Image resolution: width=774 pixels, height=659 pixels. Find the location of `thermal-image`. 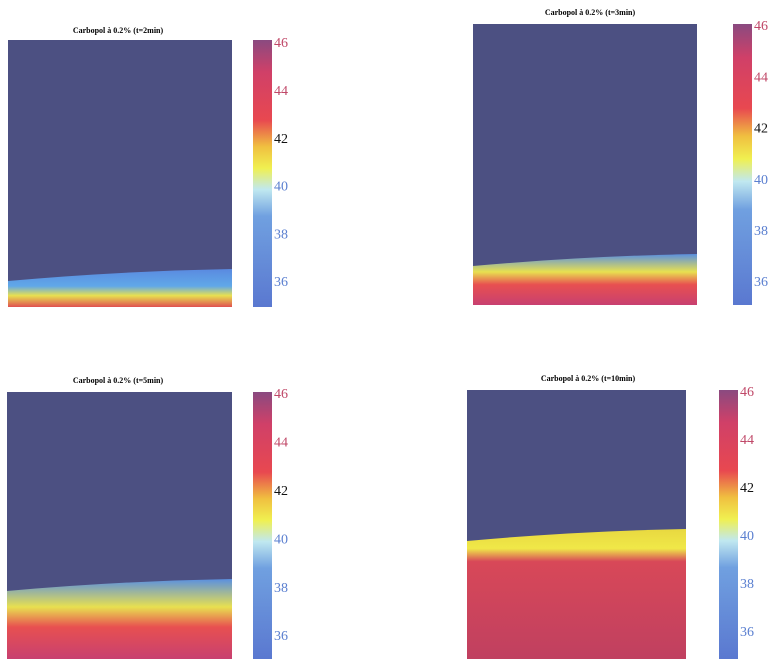

thermal-image is located at coordinates (120, 173).